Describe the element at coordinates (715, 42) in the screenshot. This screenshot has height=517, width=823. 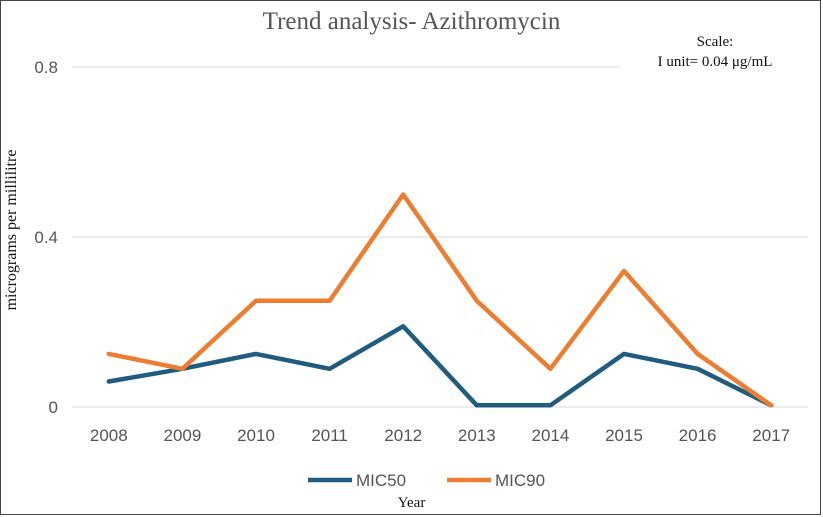
I see `scale-annotation-line1: Scale:` at that location.